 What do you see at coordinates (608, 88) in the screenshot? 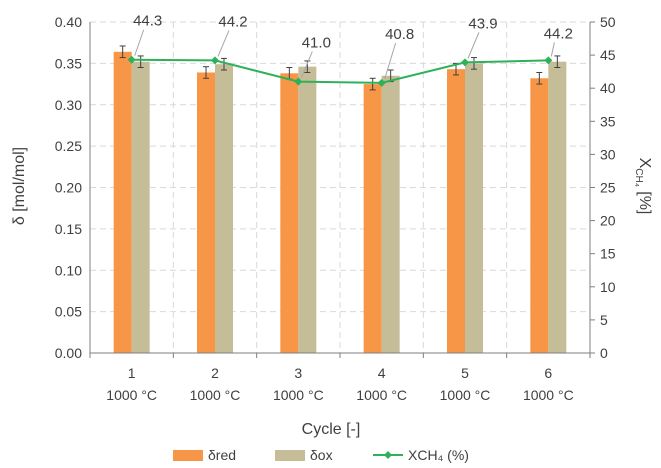
I see `y2-tick-label: 40` at bounding box center [608, 88].